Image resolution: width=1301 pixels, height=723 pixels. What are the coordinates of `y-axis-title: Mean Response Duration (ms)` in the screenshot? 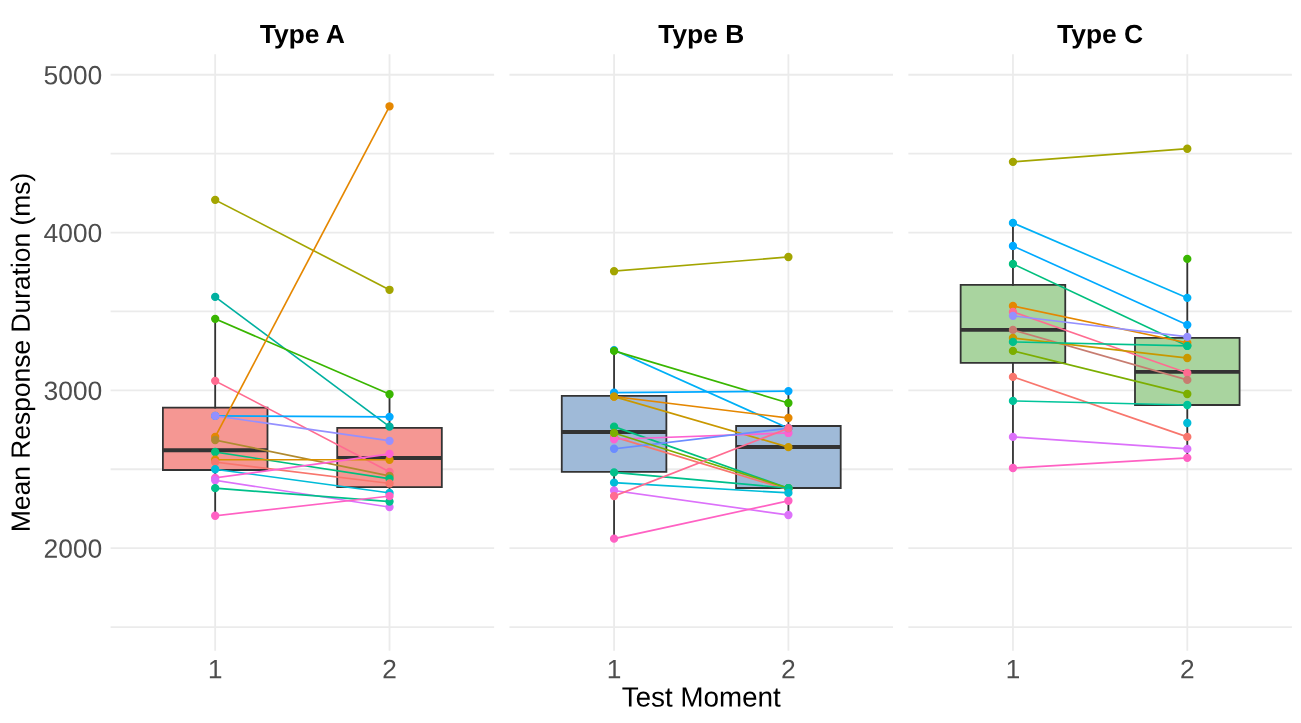 It's located at (23, 352).